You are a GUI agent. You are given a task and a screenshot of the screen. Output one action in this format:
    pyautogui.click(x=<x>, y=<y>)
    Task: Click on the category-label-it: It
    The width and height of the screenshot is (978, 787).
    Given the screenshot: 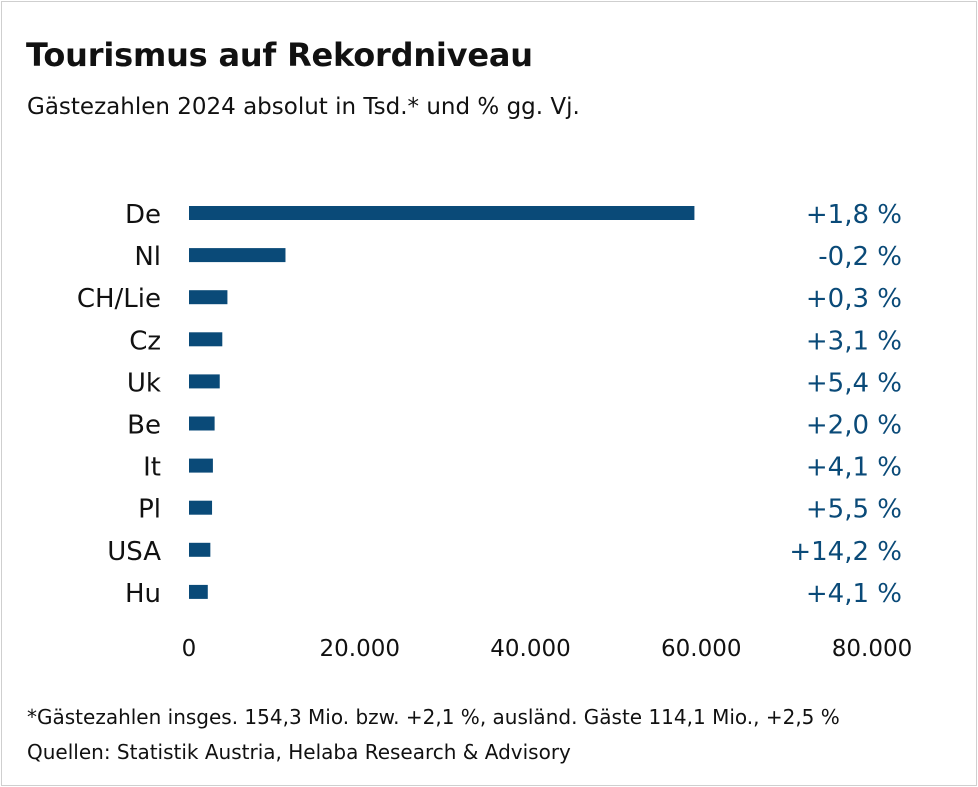 What is the action you would take?
    pyautogui.click(x=152, y=468)
    